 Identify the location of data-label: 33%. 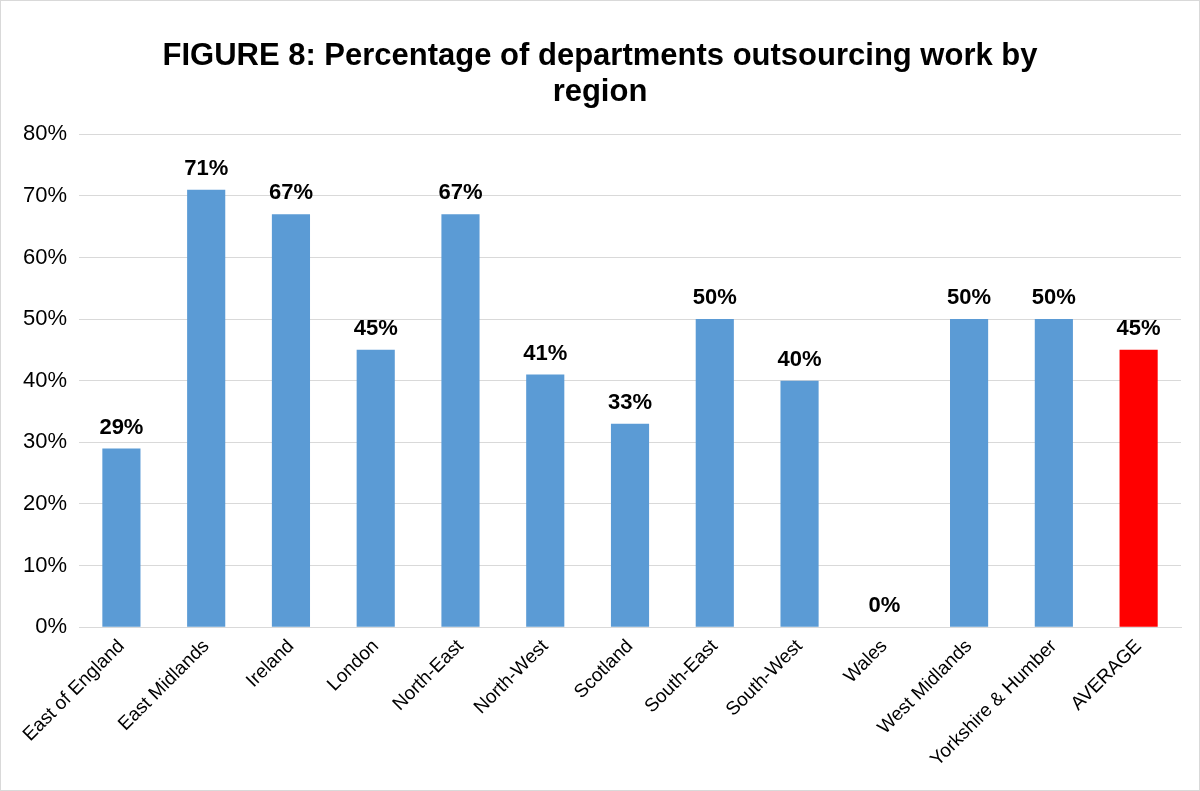
(630, 401).